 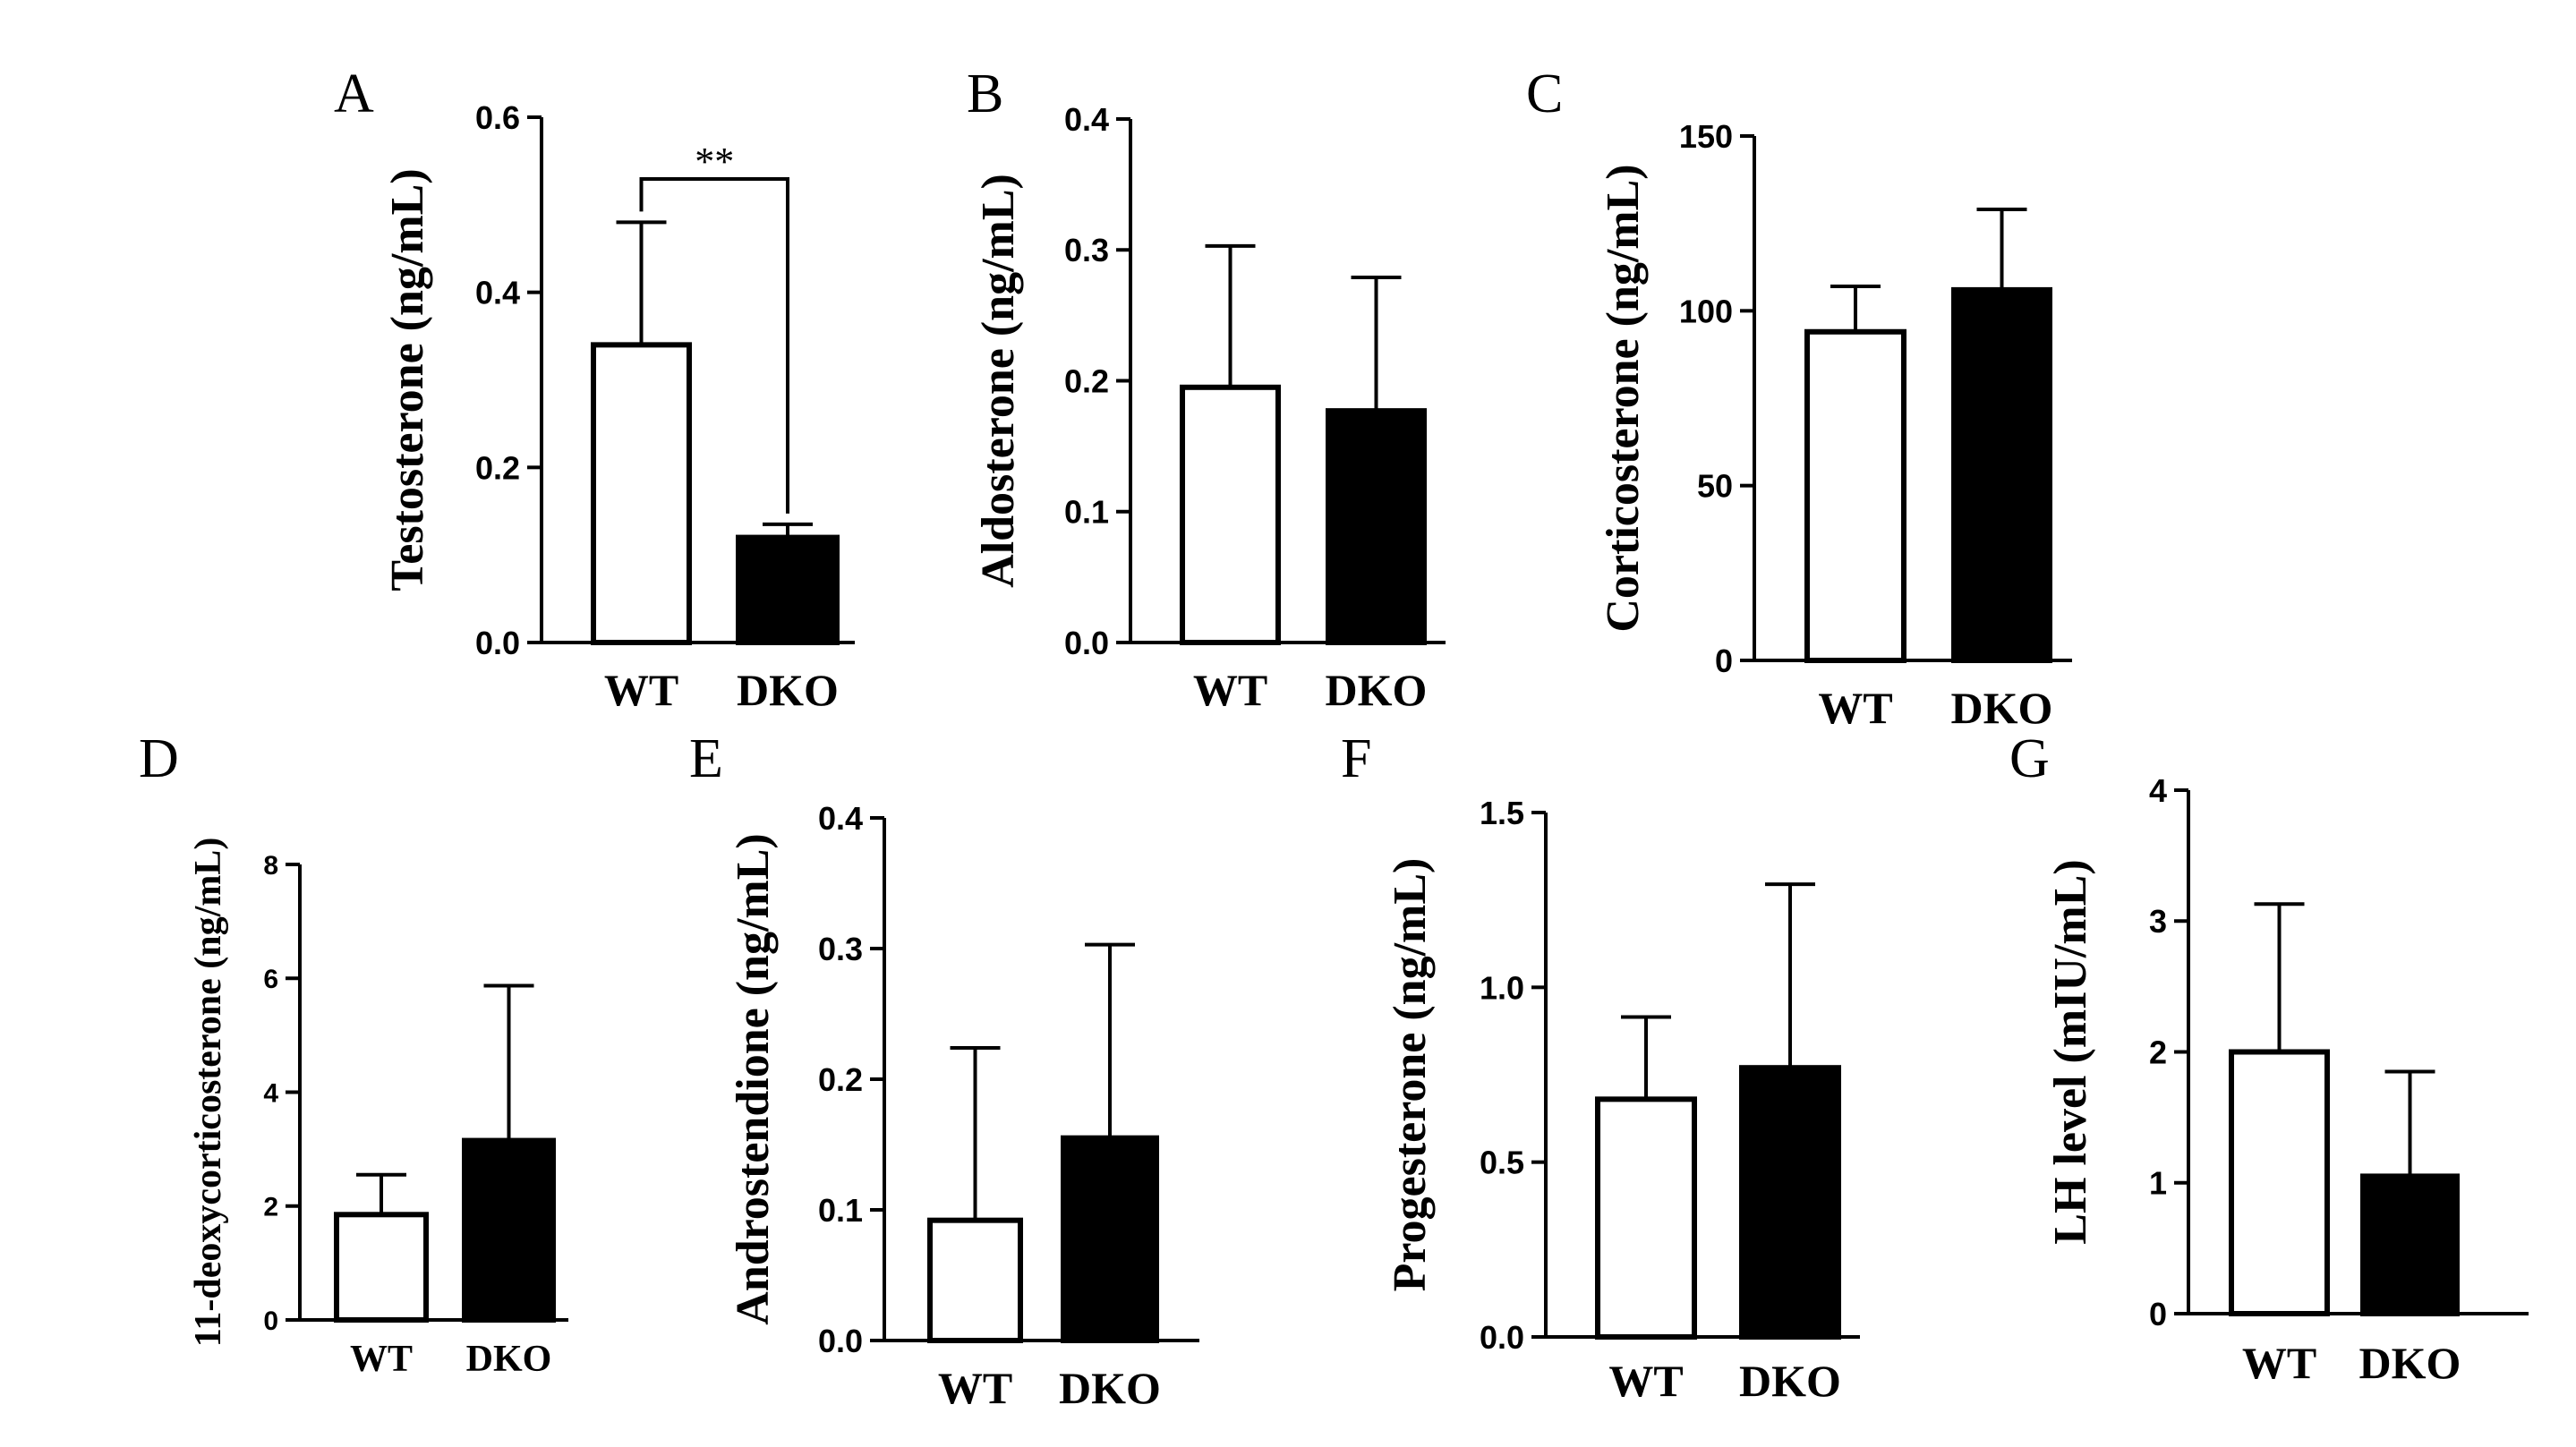 What do you see at coordinates (1799, 398) in the screenshot?
I see `panel-c: C 0 50 100 150 Corticosterone (ng/mL) WT DKO` at bounding box center [1799, 398].